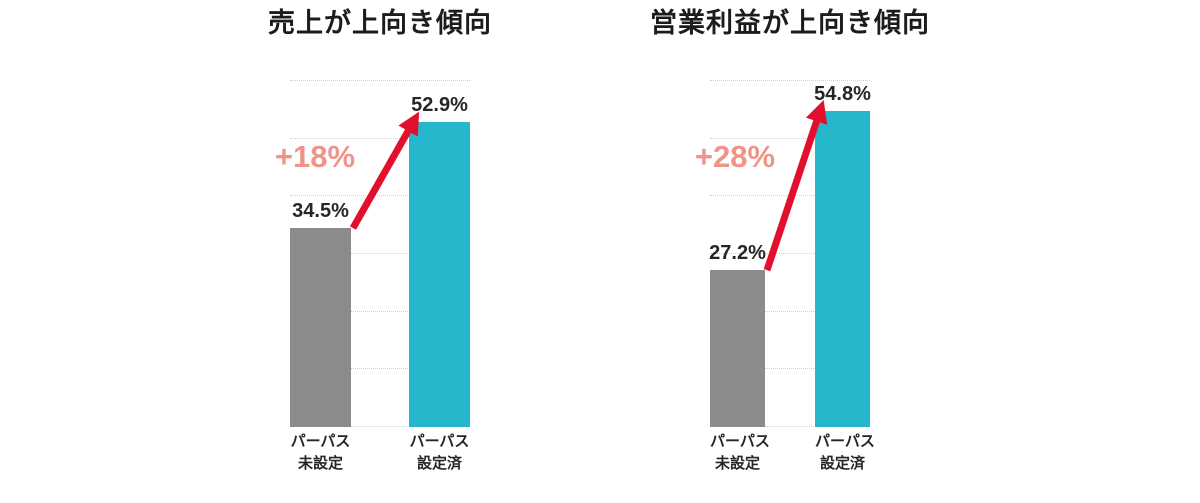  What do you see at coordinates (439, 104) in the screenshot?
I see `value-label-purpose-set: 52.9%` at bounding box center [439, 104].